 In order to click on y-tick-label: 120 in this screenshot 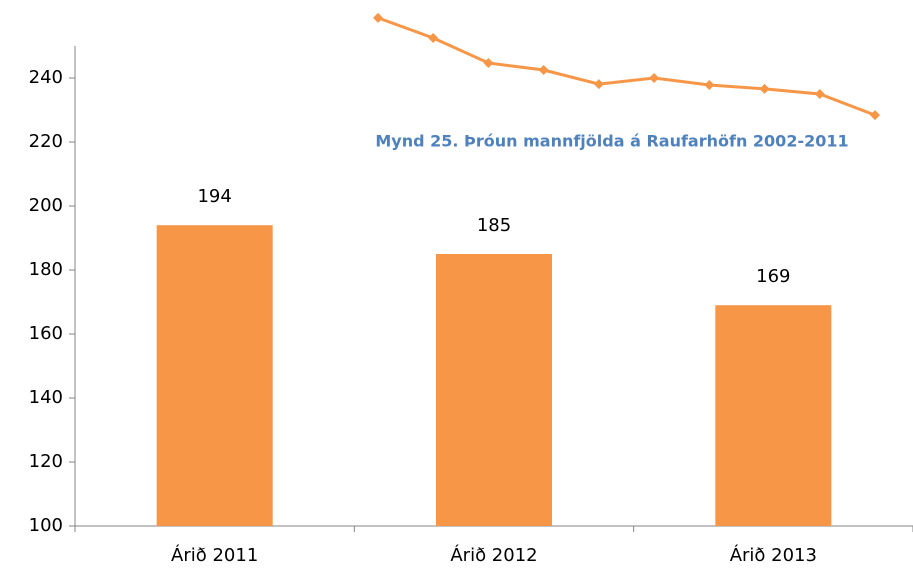, I will do `click(46, 461)`.